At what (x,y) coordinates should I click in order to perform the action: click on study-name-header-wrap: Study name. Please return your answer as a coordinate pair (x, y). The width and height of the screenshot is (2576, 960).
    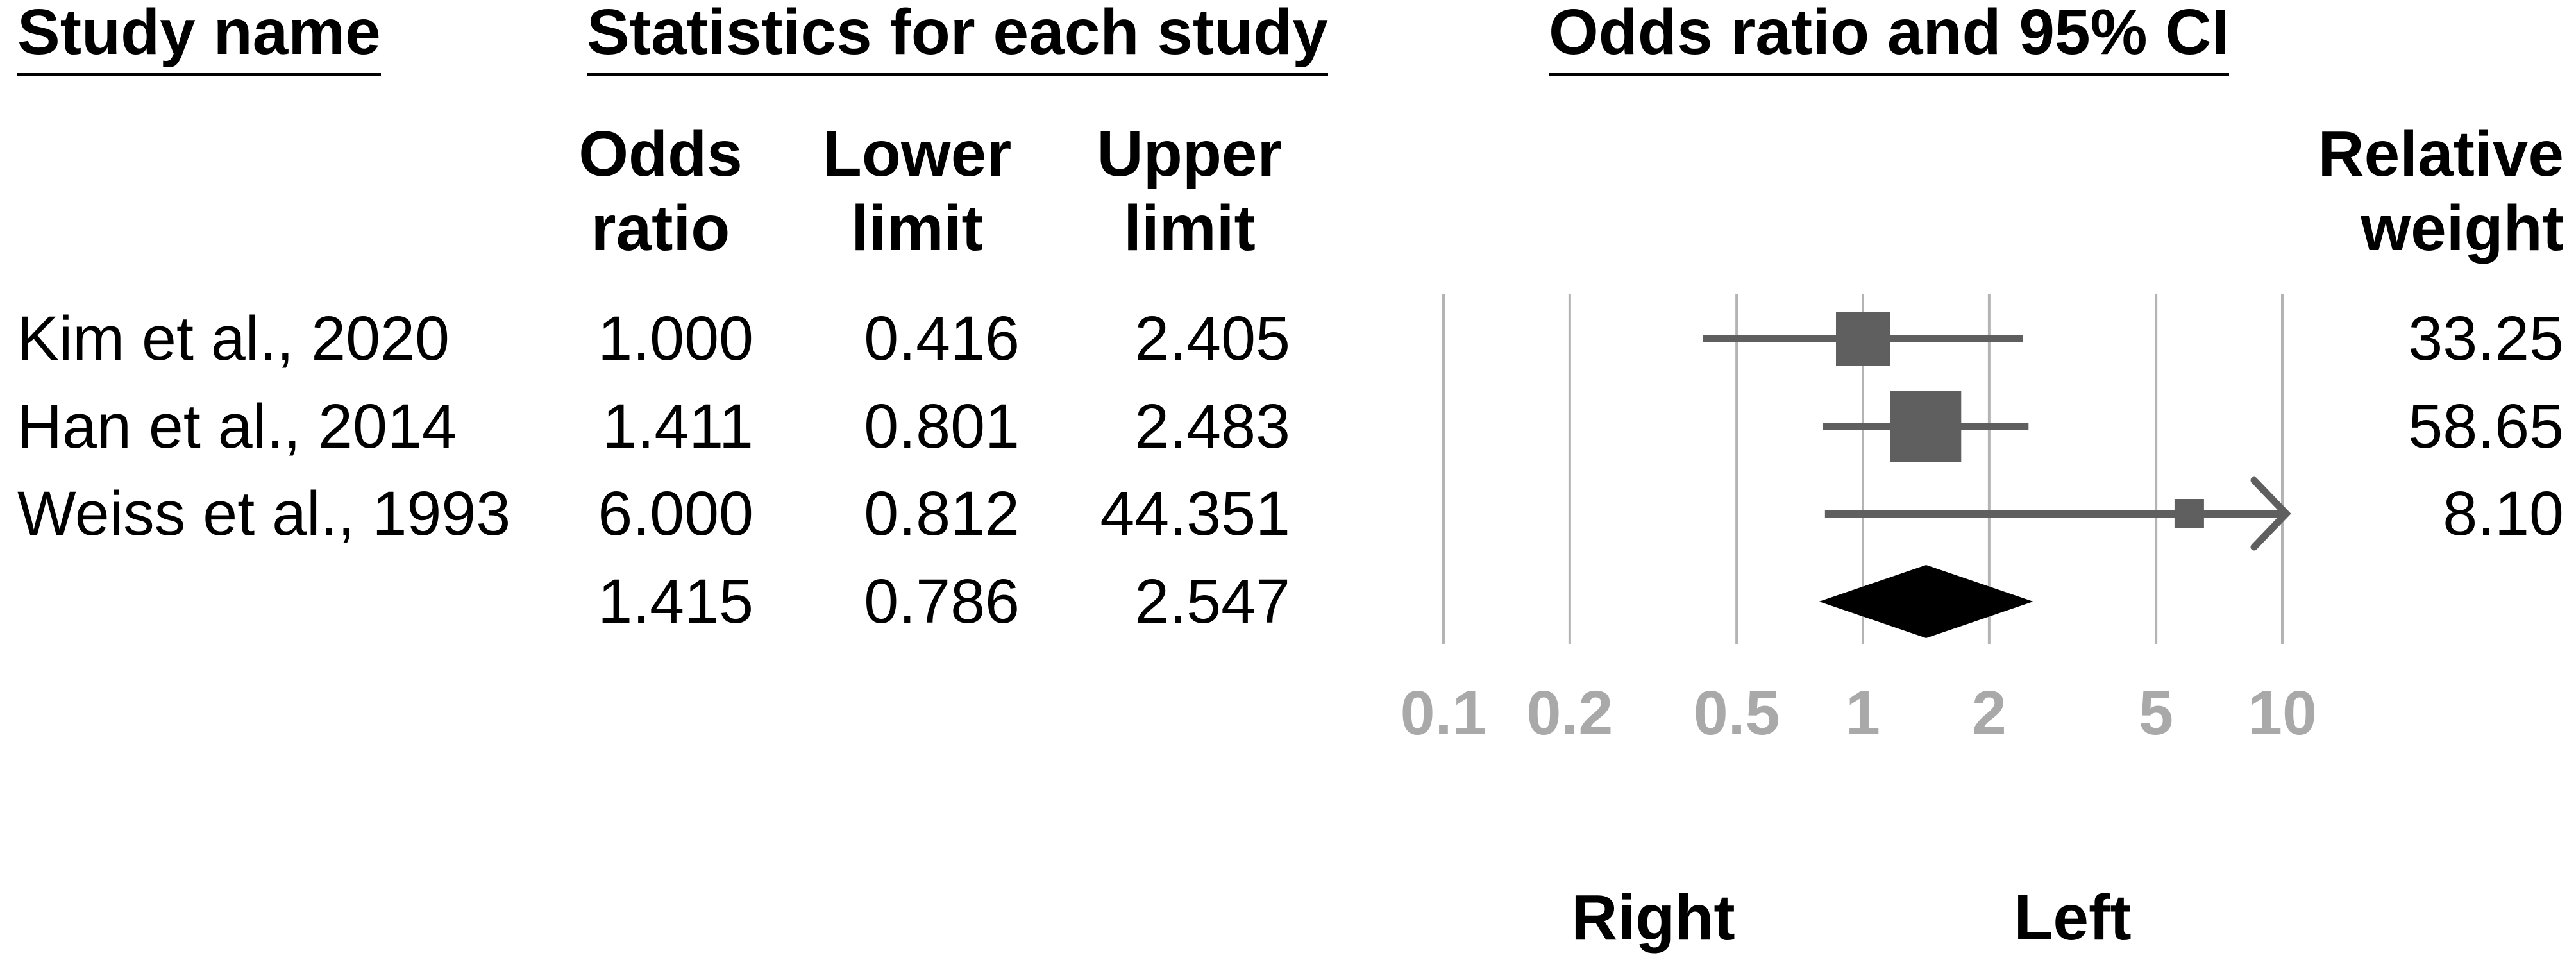
    Looking at the image, I should click on (199, 38).